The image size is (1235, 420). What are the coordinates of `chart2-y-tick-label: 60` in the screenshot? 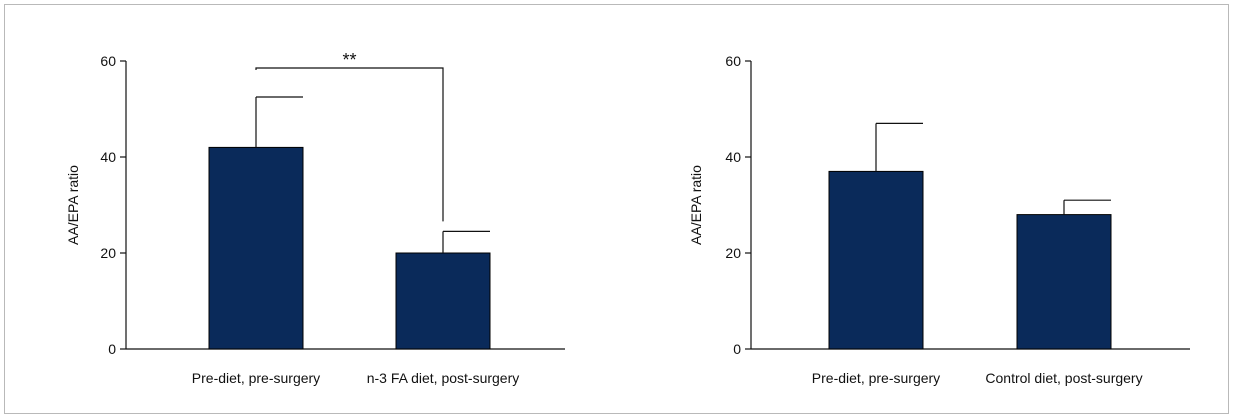 It's located at (733, 61).